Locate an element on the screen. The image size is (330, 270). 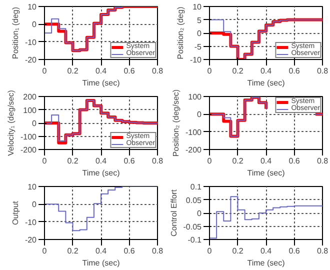
y-tick-label: 200 is located at coordinates (30, 97).